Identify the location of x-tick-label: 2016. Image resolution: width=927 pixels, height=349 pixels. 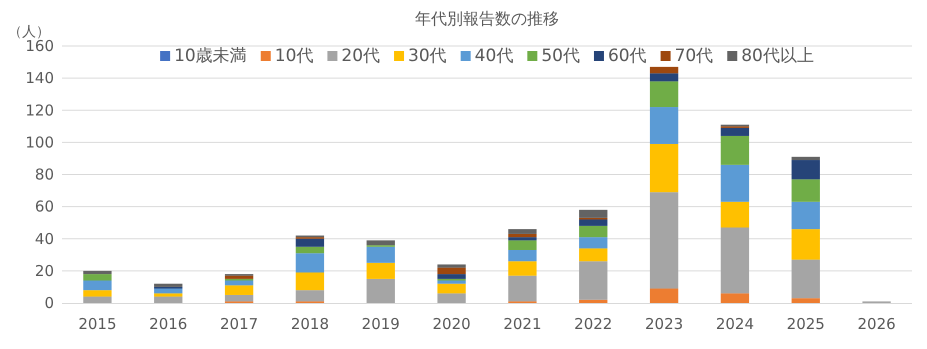
(168, 324).